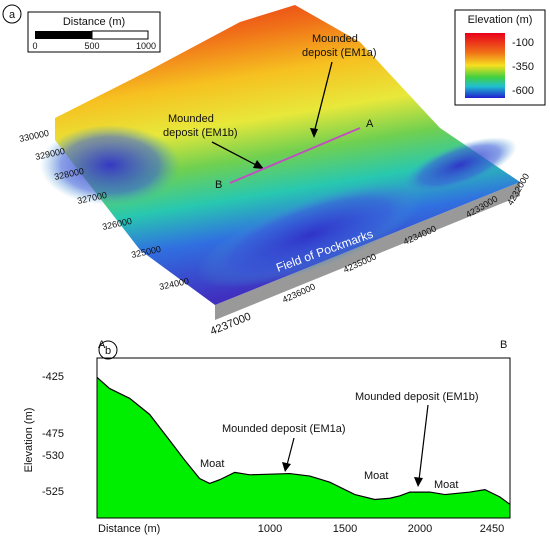 Image resolution: width=550 pixels, height=539 pixels. I want to click on y-tick-label: -525, so click(53, 492).